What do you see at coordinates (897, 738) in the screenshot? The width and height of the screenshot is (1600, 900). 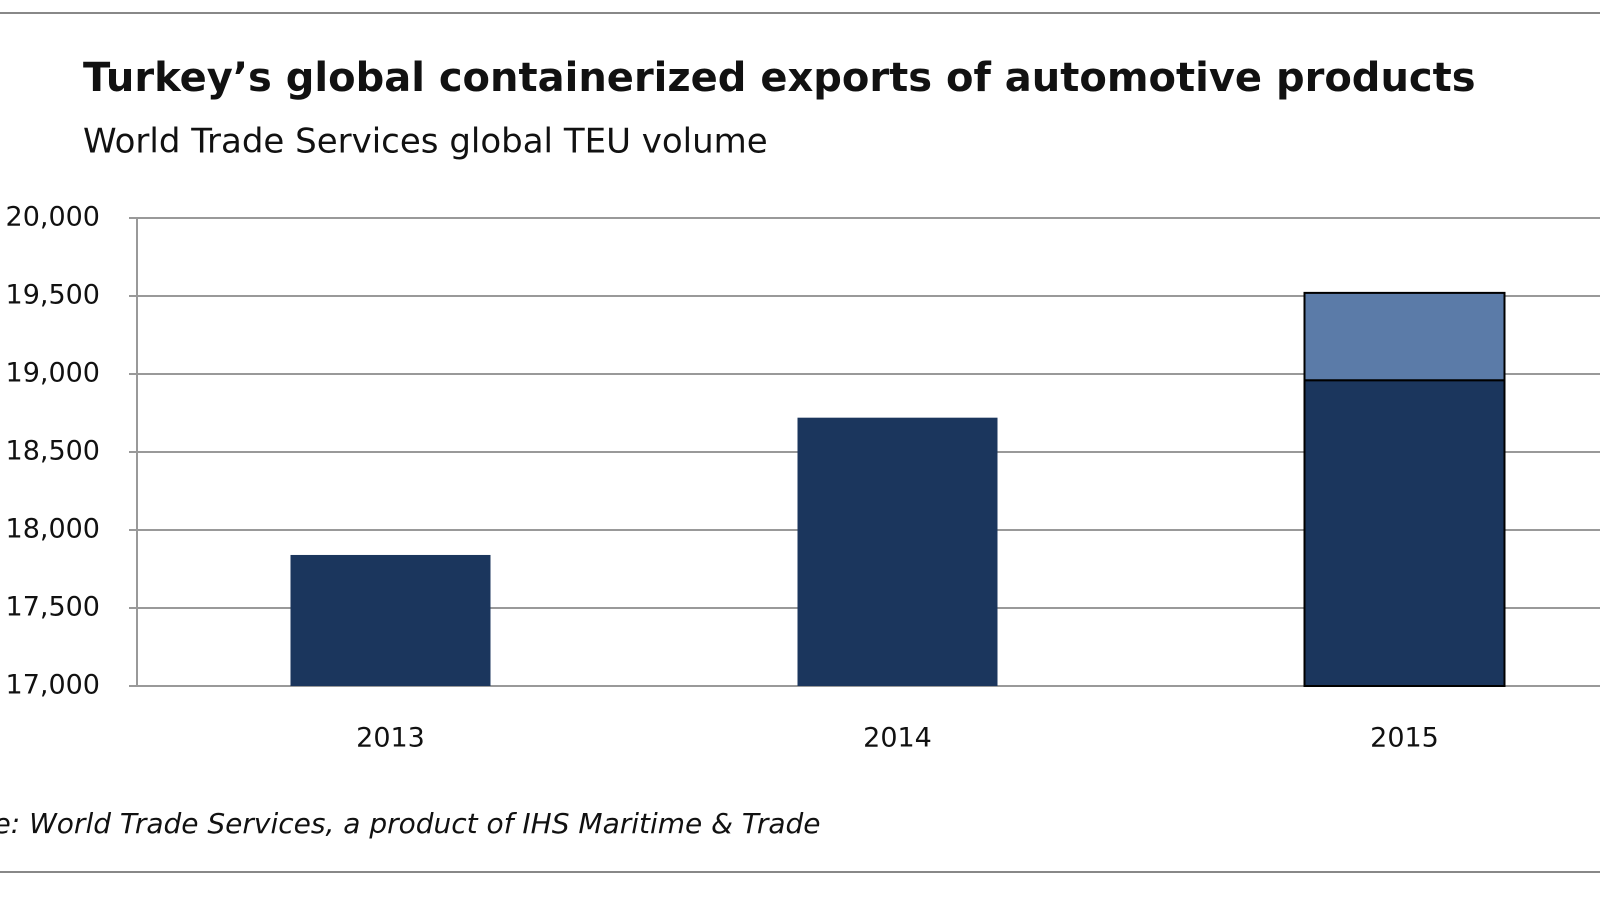 I see `x-tick-label: 2014` at bounding box center [897, 738].